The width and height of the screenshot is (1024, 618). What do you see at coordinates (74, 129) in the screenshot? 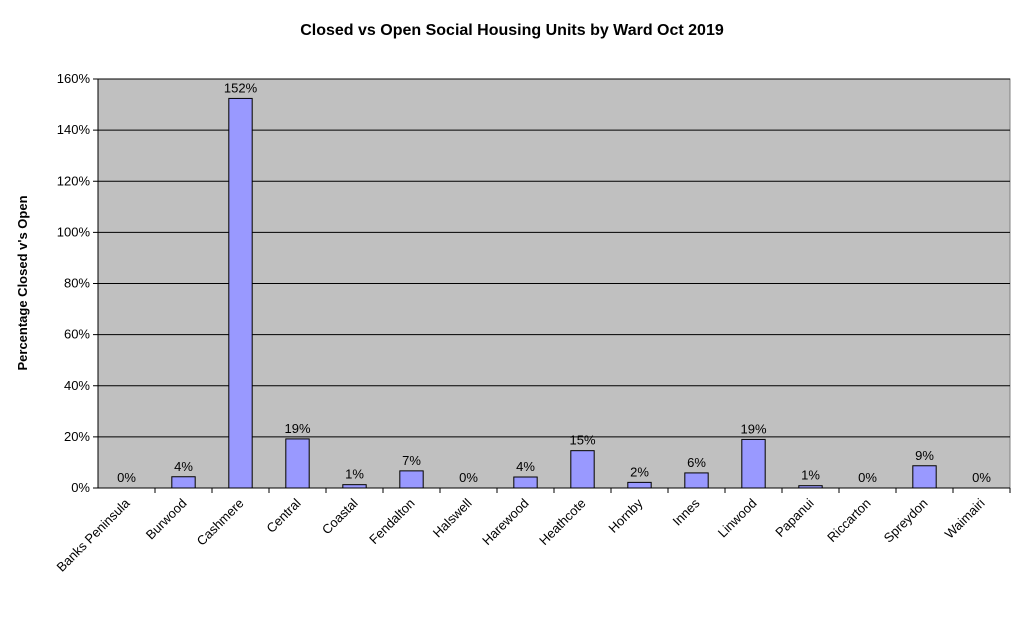
I see `y-tick-label: 140%` at bounding box center [74, 129].